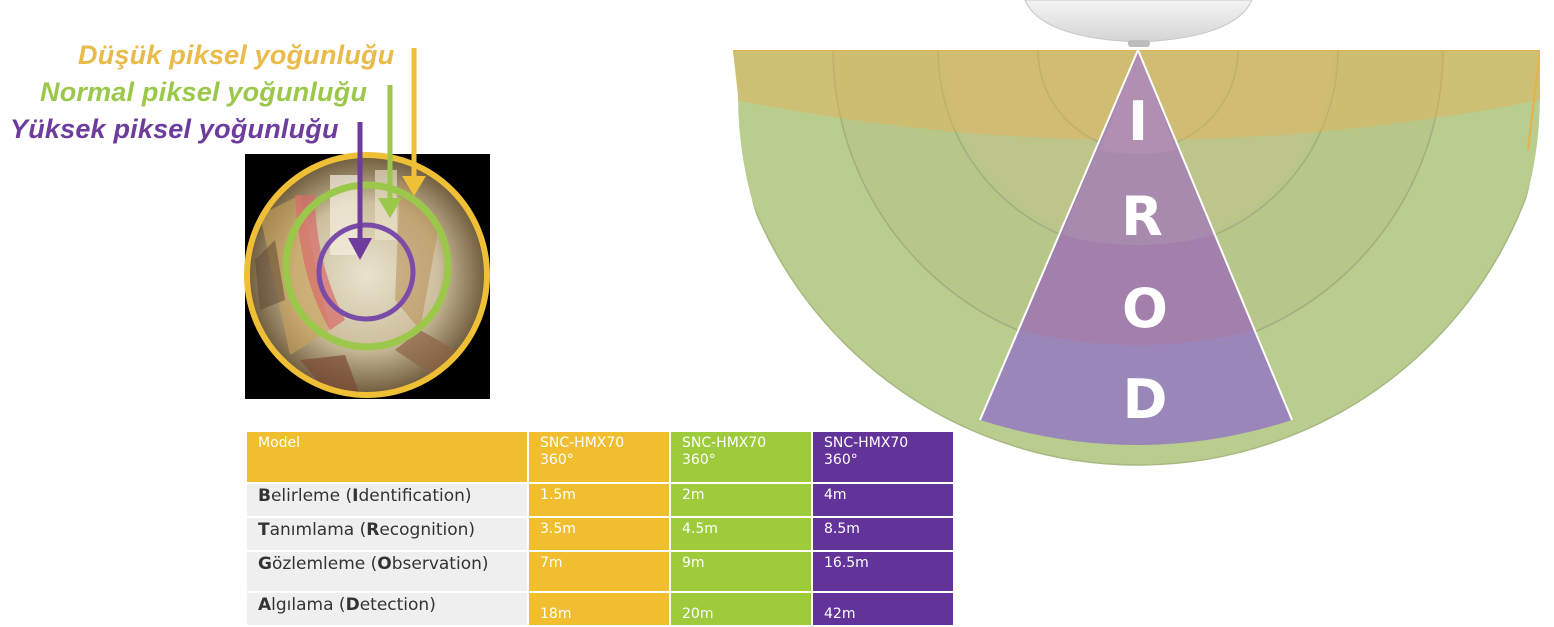  I want to click on col-low-header: SNC-HMX70 360°, so click(599, 457).